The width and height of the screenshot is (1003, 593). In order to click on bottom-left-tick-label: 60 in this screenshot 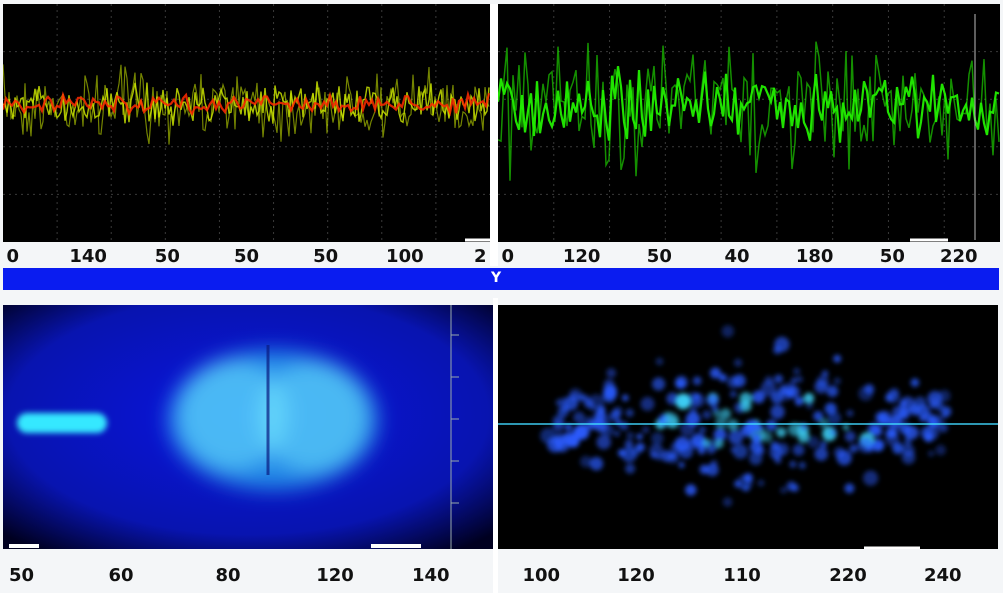, I will do `click(121, 575)`.